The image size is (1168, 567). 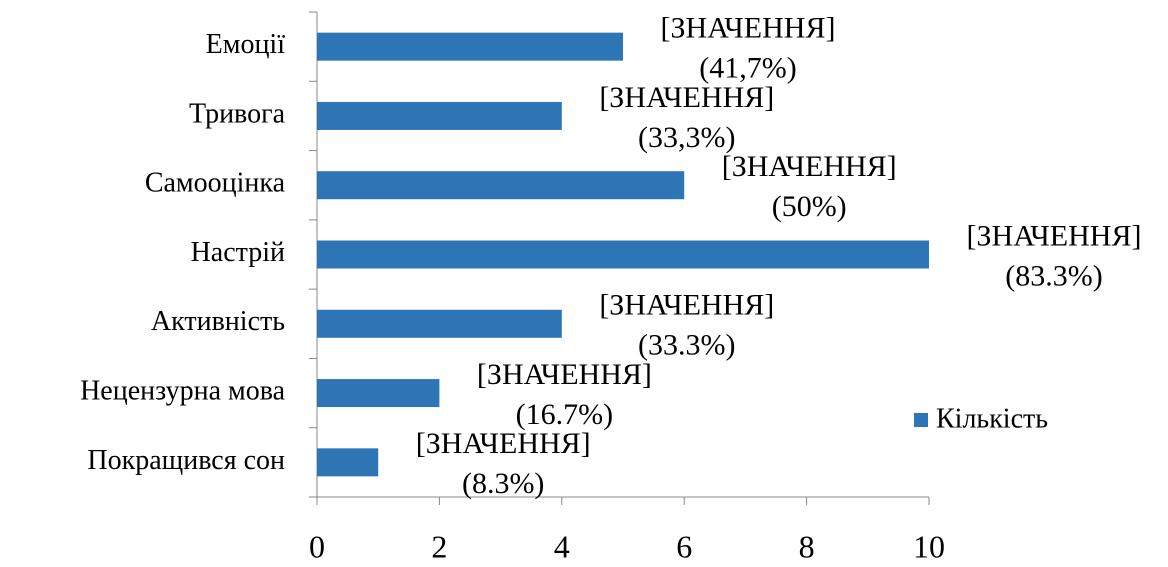 What do you see at coordinates (921, 420) in the screenshot?
I see `legend-swatch` at bounding box center [921, 420].